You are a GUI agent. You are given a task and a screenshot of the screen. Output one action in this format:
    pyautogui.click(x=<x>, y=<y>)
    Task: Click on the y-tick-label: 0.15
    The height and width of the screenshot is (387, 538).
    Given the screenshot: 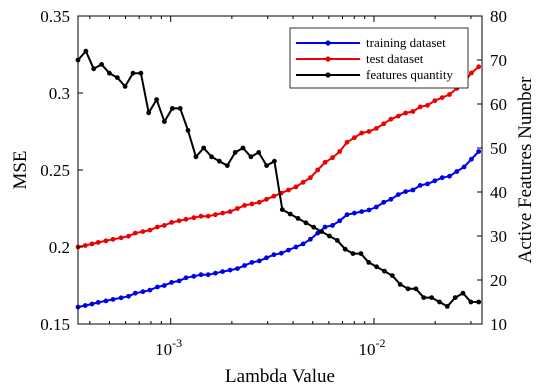 What is the action you would take?
    pyautogui.click(x=55, y=324)
    